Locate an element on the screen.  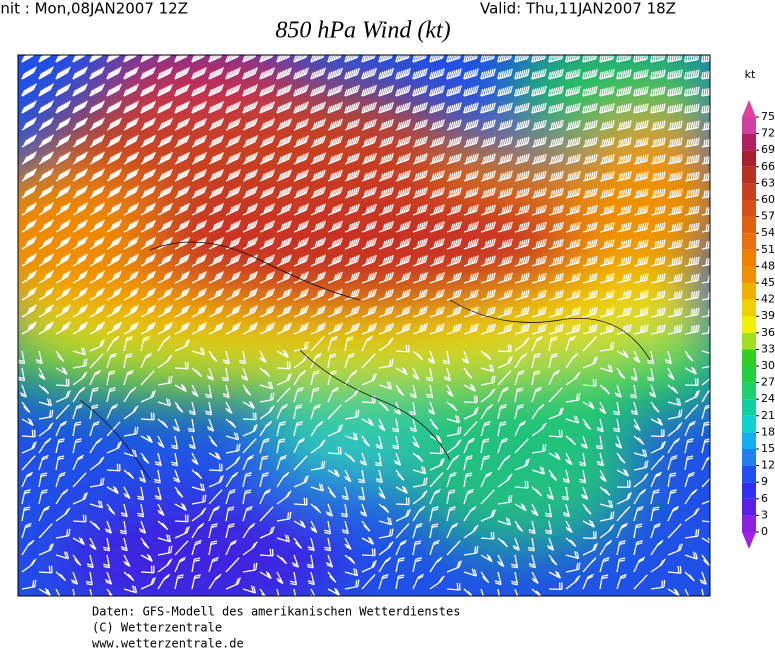
colorbar-tick-label: 69 is located at coordinates (768, 149).